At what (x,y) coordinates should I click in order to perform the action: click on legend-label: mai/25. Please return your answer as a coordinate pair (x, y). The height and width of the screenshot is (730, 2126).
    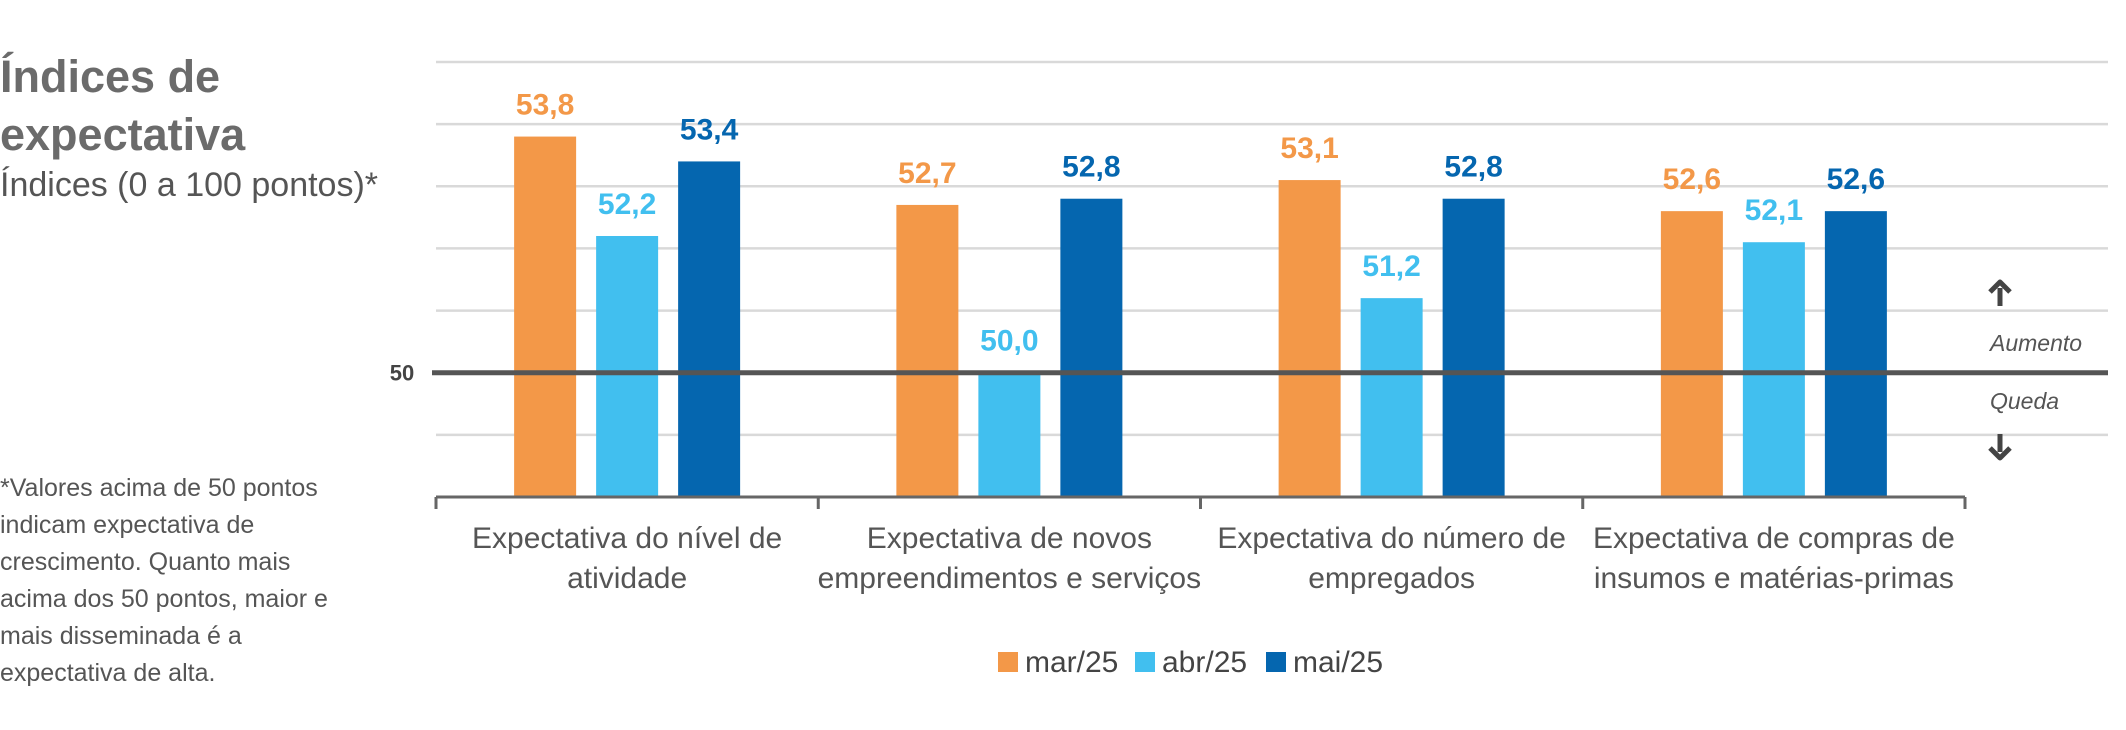
    Looking at the image, I should click on (1338, 662).